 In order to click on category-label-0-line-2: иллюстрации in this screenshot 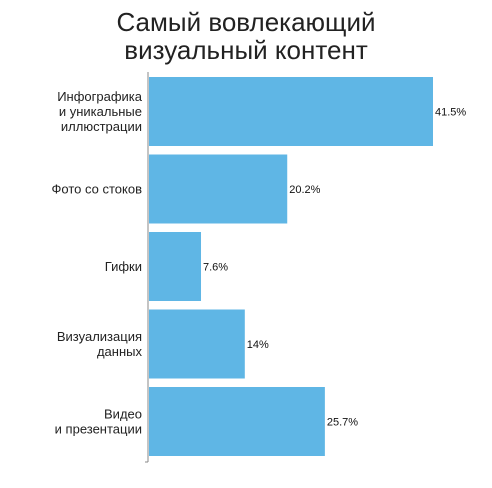, I will do `click(101, 126)`.